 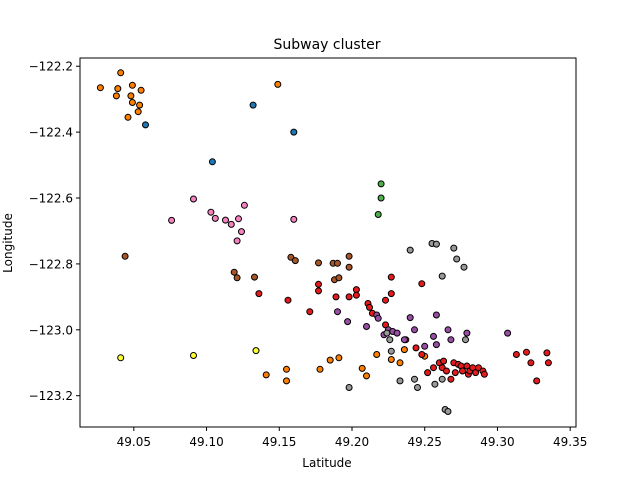 I want to click on x-tick-label: 49.25, so click(x=425, y=442).